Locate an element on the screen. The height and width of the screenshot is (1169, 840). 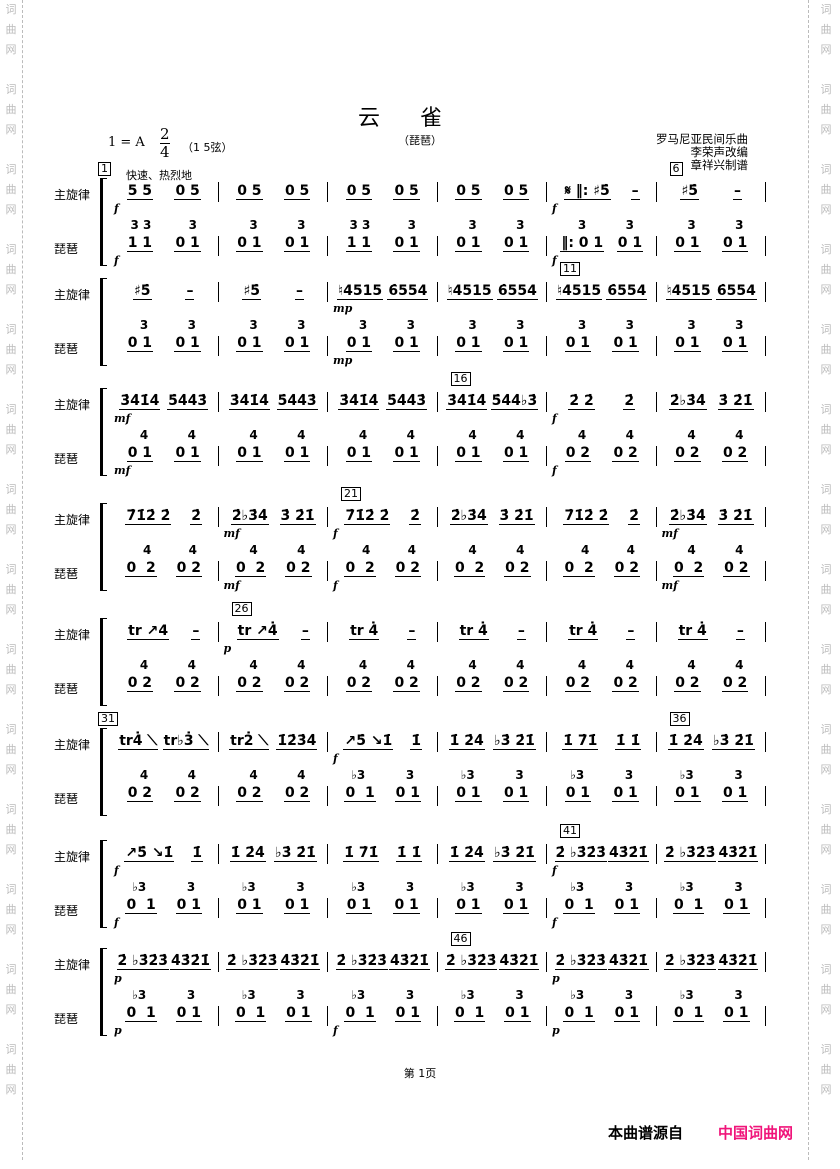
source-site-link: 中国词曲网 is located at coordinates (756, 1133).